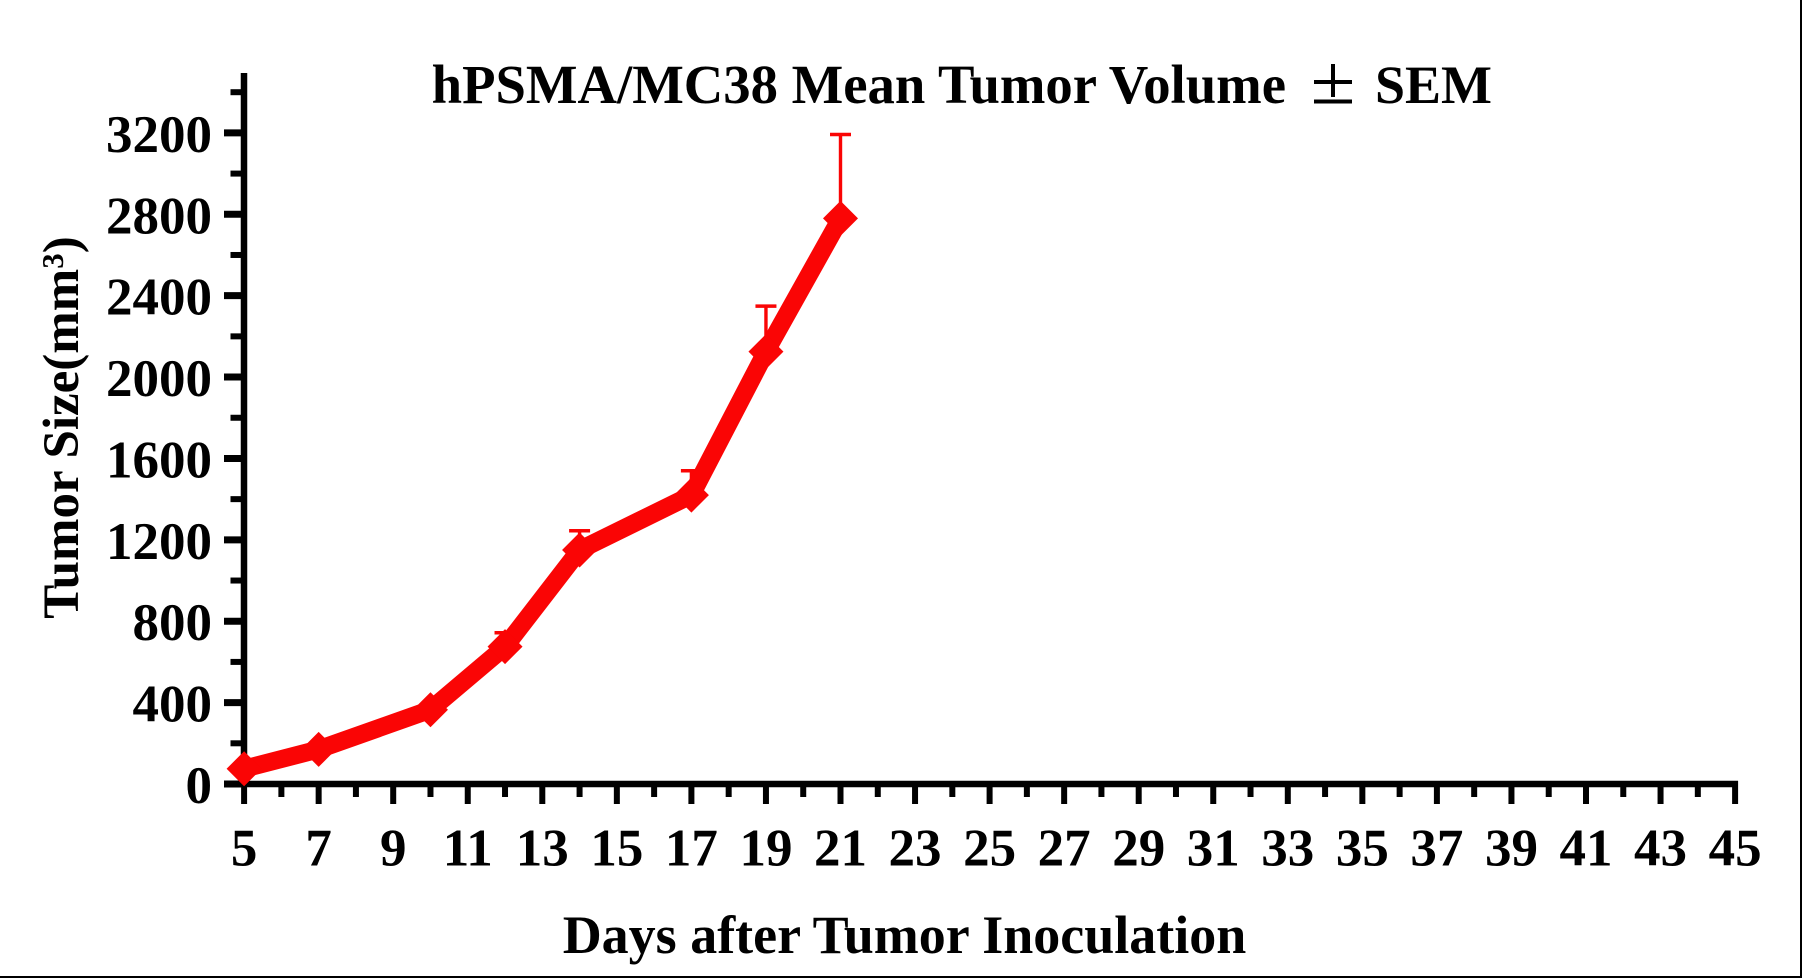  What do you see at coordinates (691, 849) in the screenshot?
I see `svg-text: 17` at bounding box center [691, 849].